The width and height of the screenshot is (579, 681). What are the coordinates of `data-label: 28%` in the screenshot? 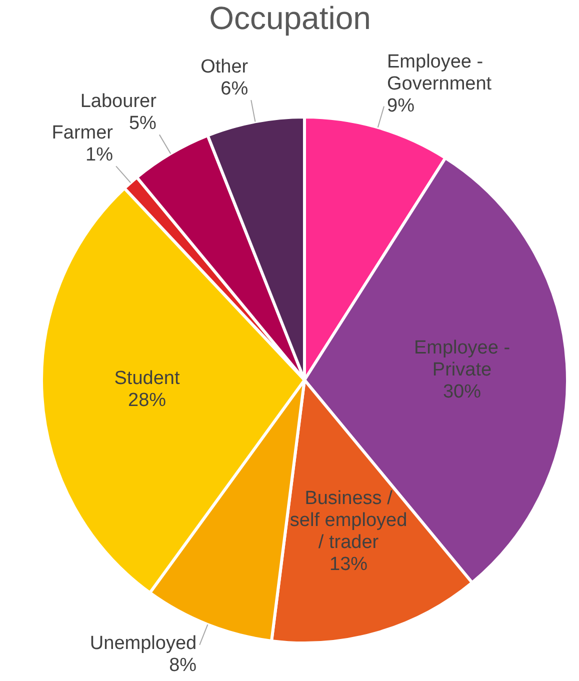 It's located at (147, 401).